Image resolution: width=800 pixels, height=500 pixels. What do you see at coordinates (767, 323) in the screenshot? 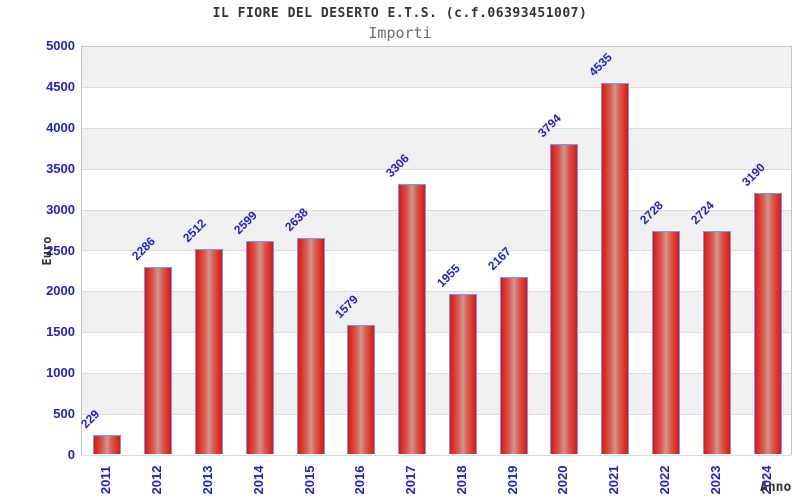
I see `bar-2024` at bounding box center [767, 323].